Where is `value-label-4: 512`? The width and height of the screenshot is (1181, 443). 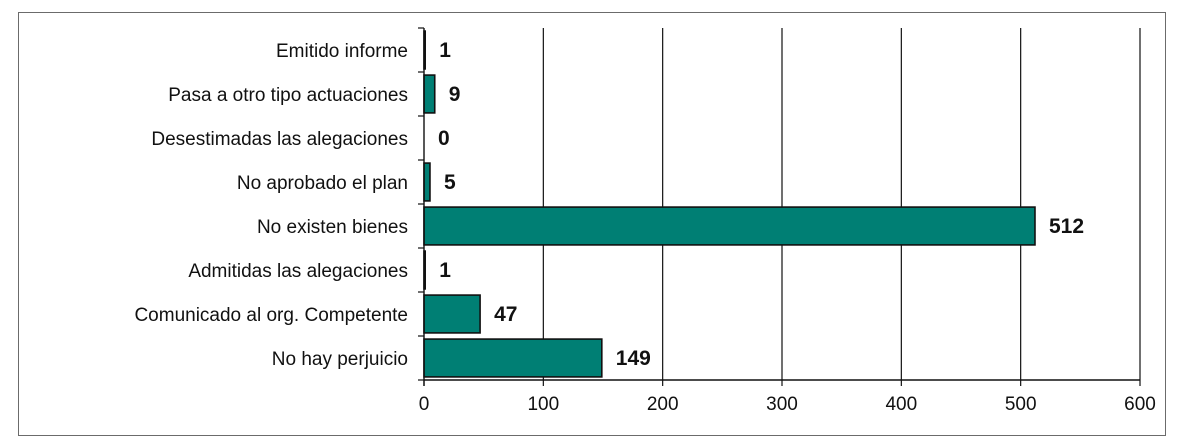 value-label-4: 512 is located at coordinates (1066, 226).